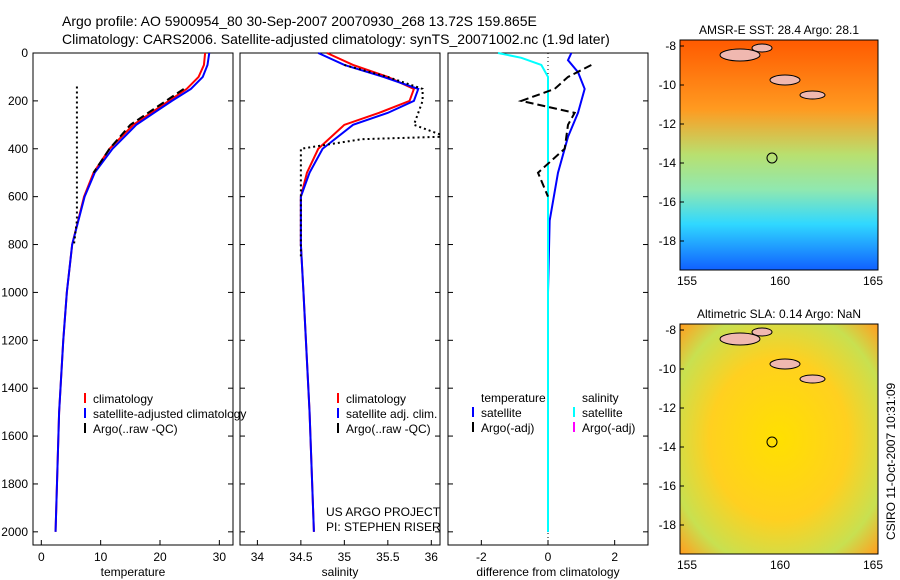  I want to click on x-tick-label: 36, so click(432, 557).